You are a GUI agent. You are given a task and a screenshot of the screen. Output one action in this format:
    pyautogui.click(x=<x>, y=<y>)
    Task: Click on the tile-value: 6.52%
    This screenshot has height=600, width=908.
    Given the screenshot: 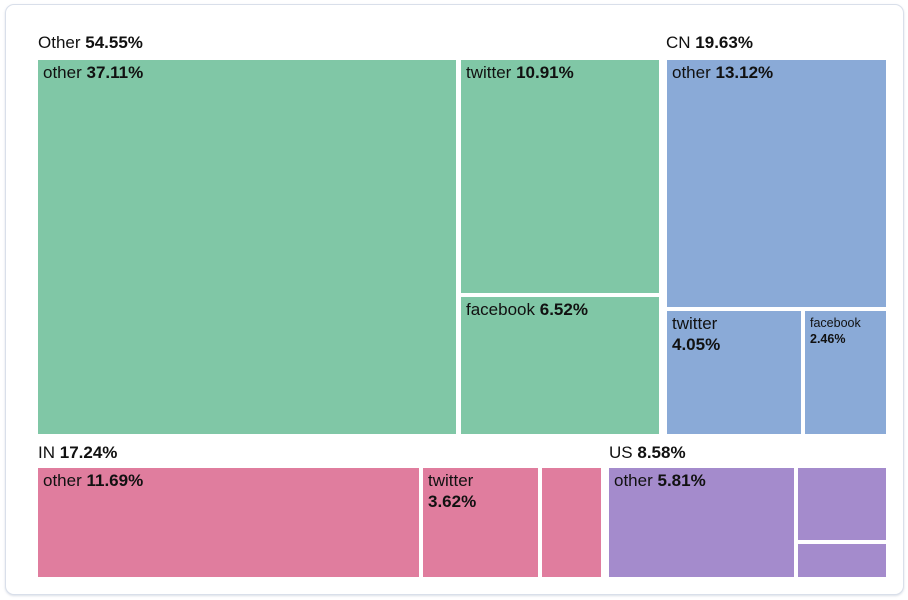 What is the action you would take?
    pyautogui.click(x=563, y=309)
    